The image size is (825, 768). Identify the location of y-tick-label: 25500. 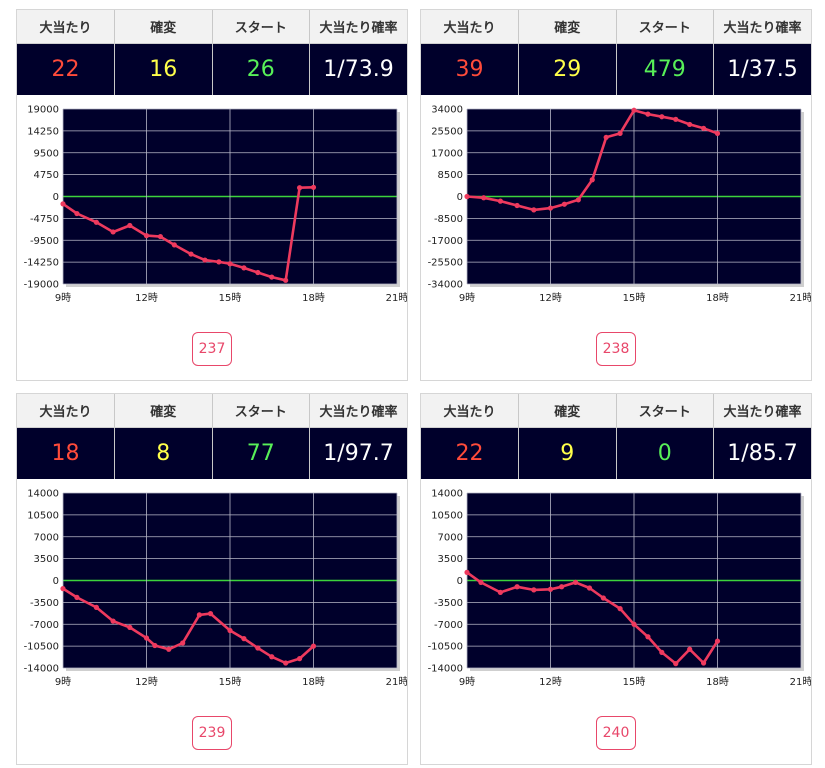
(447, 131).